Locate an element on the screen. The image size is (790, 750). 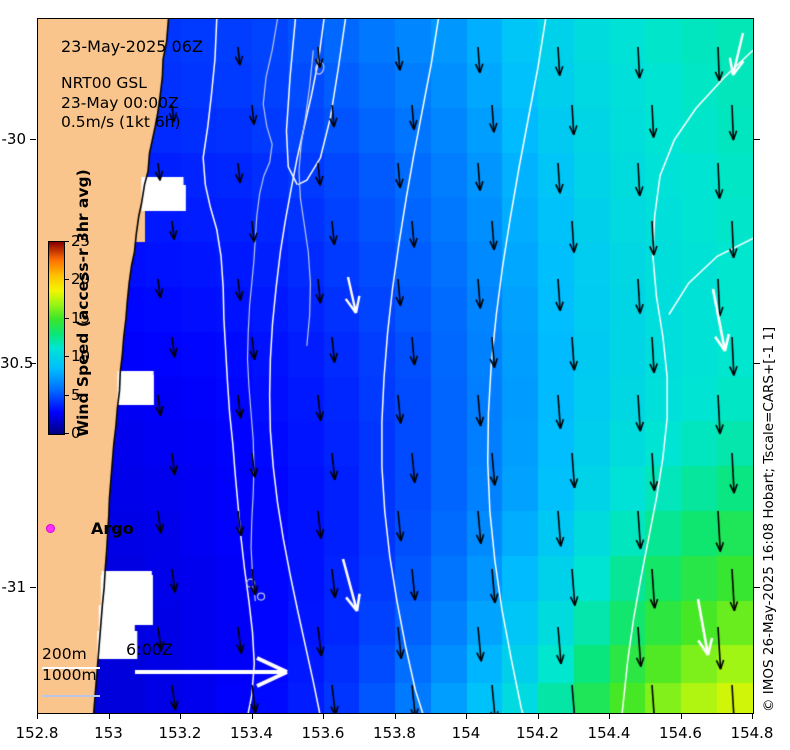
colorbar is located at coordinates (56, 338).